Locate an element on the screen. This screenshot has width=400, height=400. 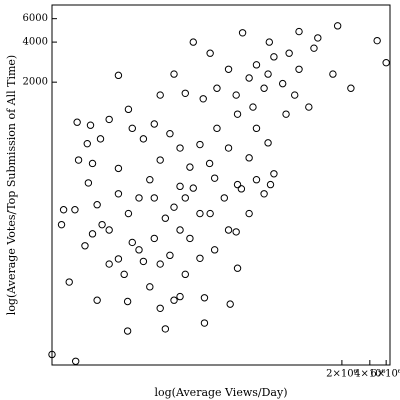
x-tick-label: 4×10⁶ is located at coordinates (369, 374).